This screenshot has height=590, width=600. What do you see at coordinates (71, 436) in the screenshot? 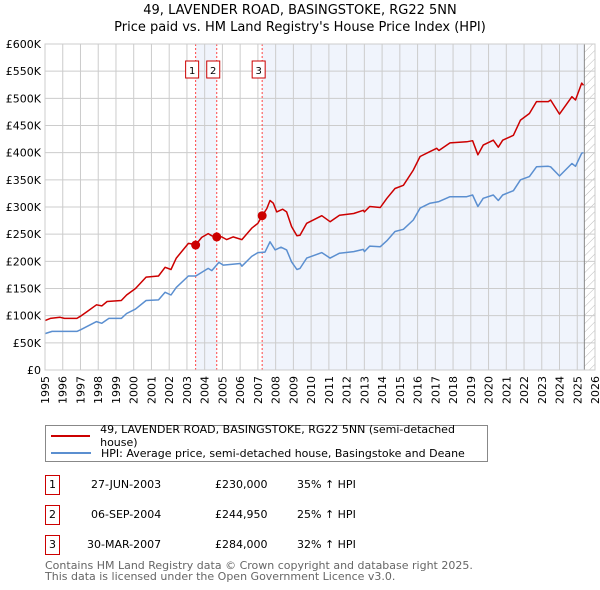
I see `legend-swatch-red` at bounding box center [71, 436].